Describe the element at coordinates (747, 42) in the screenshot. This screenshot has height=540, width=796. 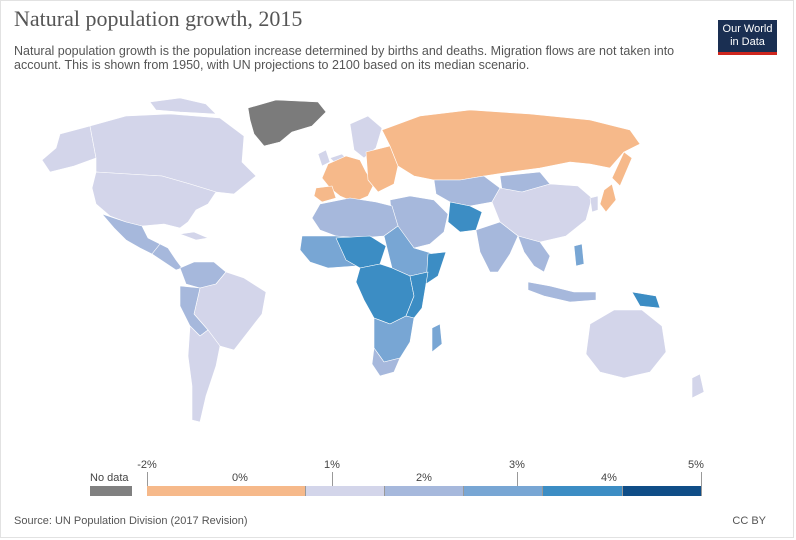
I see `logo-line-2: in Data` at that location.